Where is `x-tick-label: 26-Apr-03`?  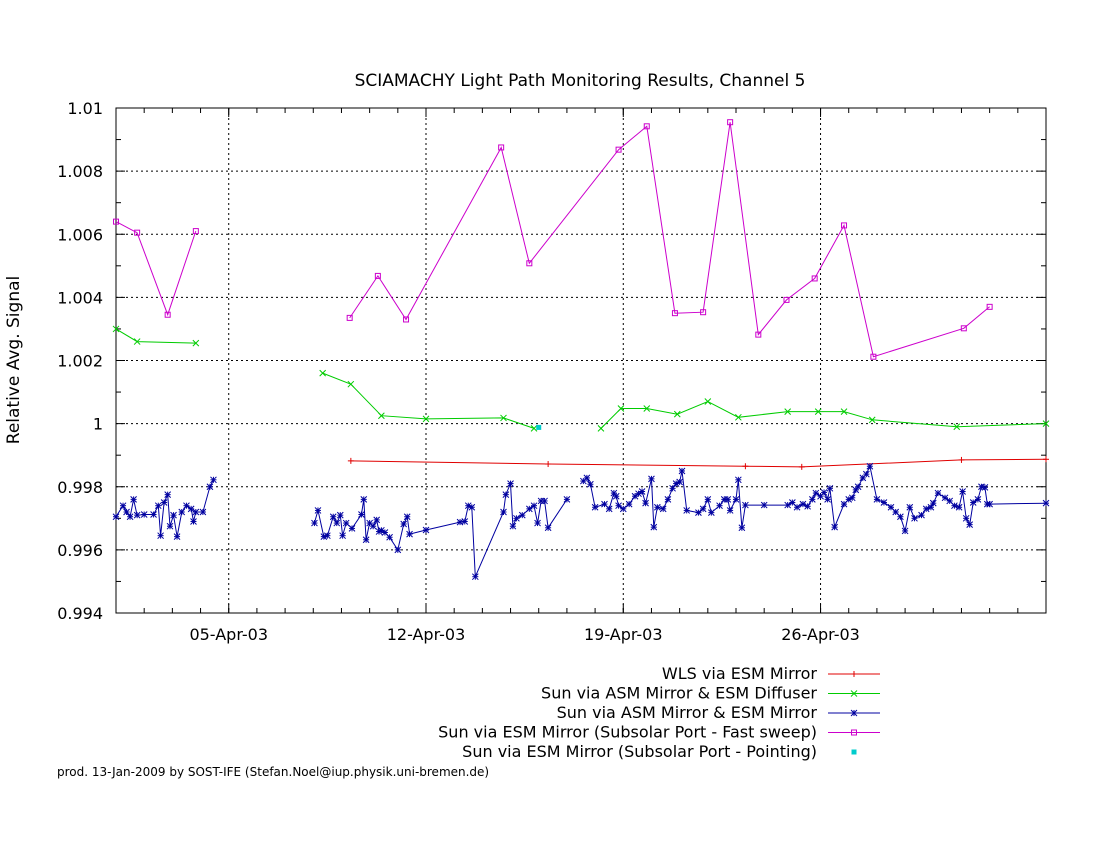 x-tick-label: 26-Apr-03 is located at coordinates (820, 634).